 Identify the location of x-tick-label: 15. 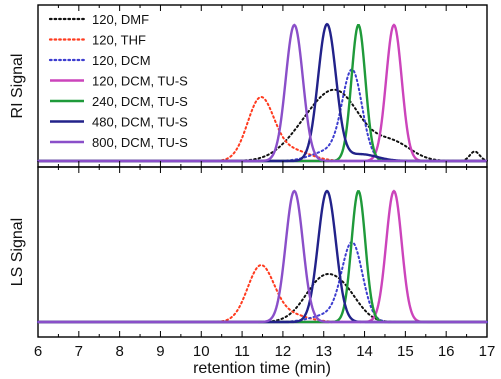
(405, 351).